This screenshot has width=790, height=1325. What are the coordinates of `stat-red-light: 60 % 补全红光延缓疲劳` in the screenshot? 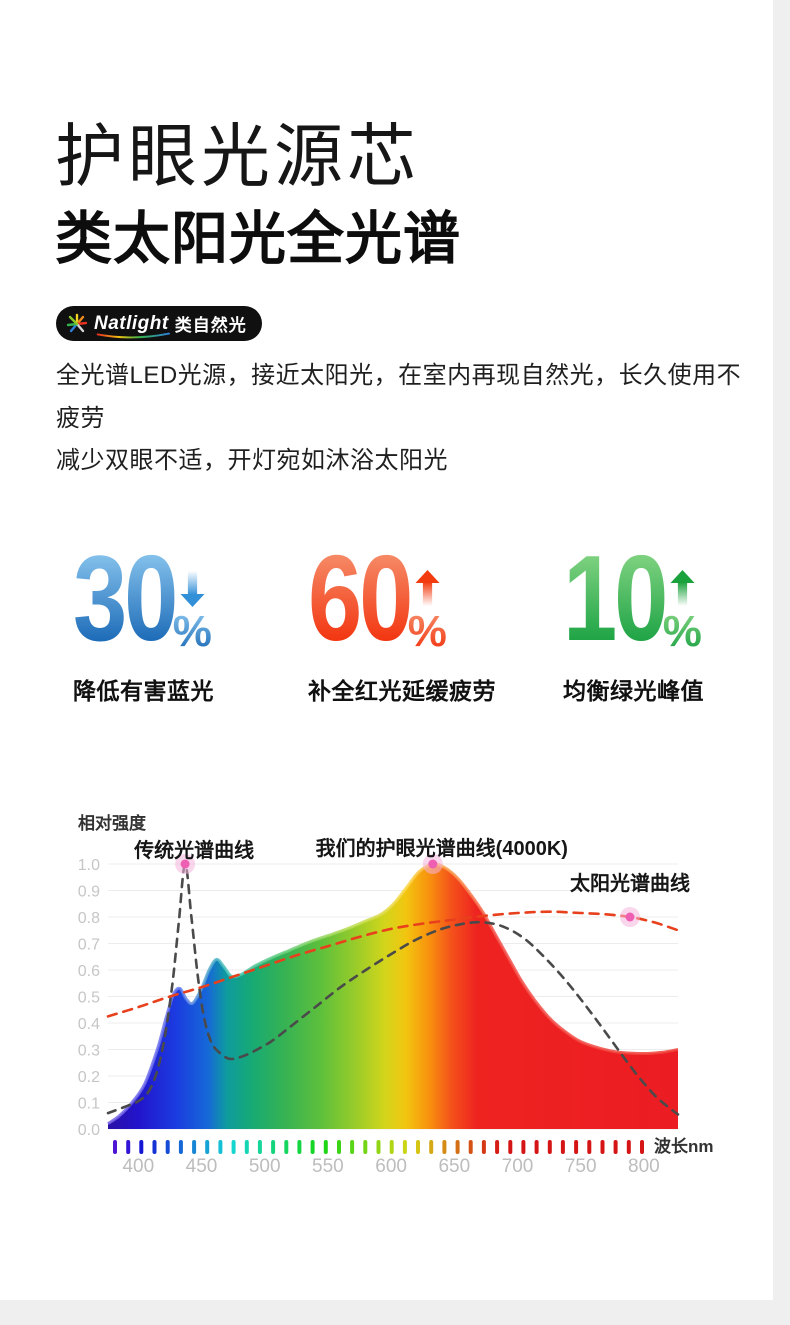 It's located at (423, 618).